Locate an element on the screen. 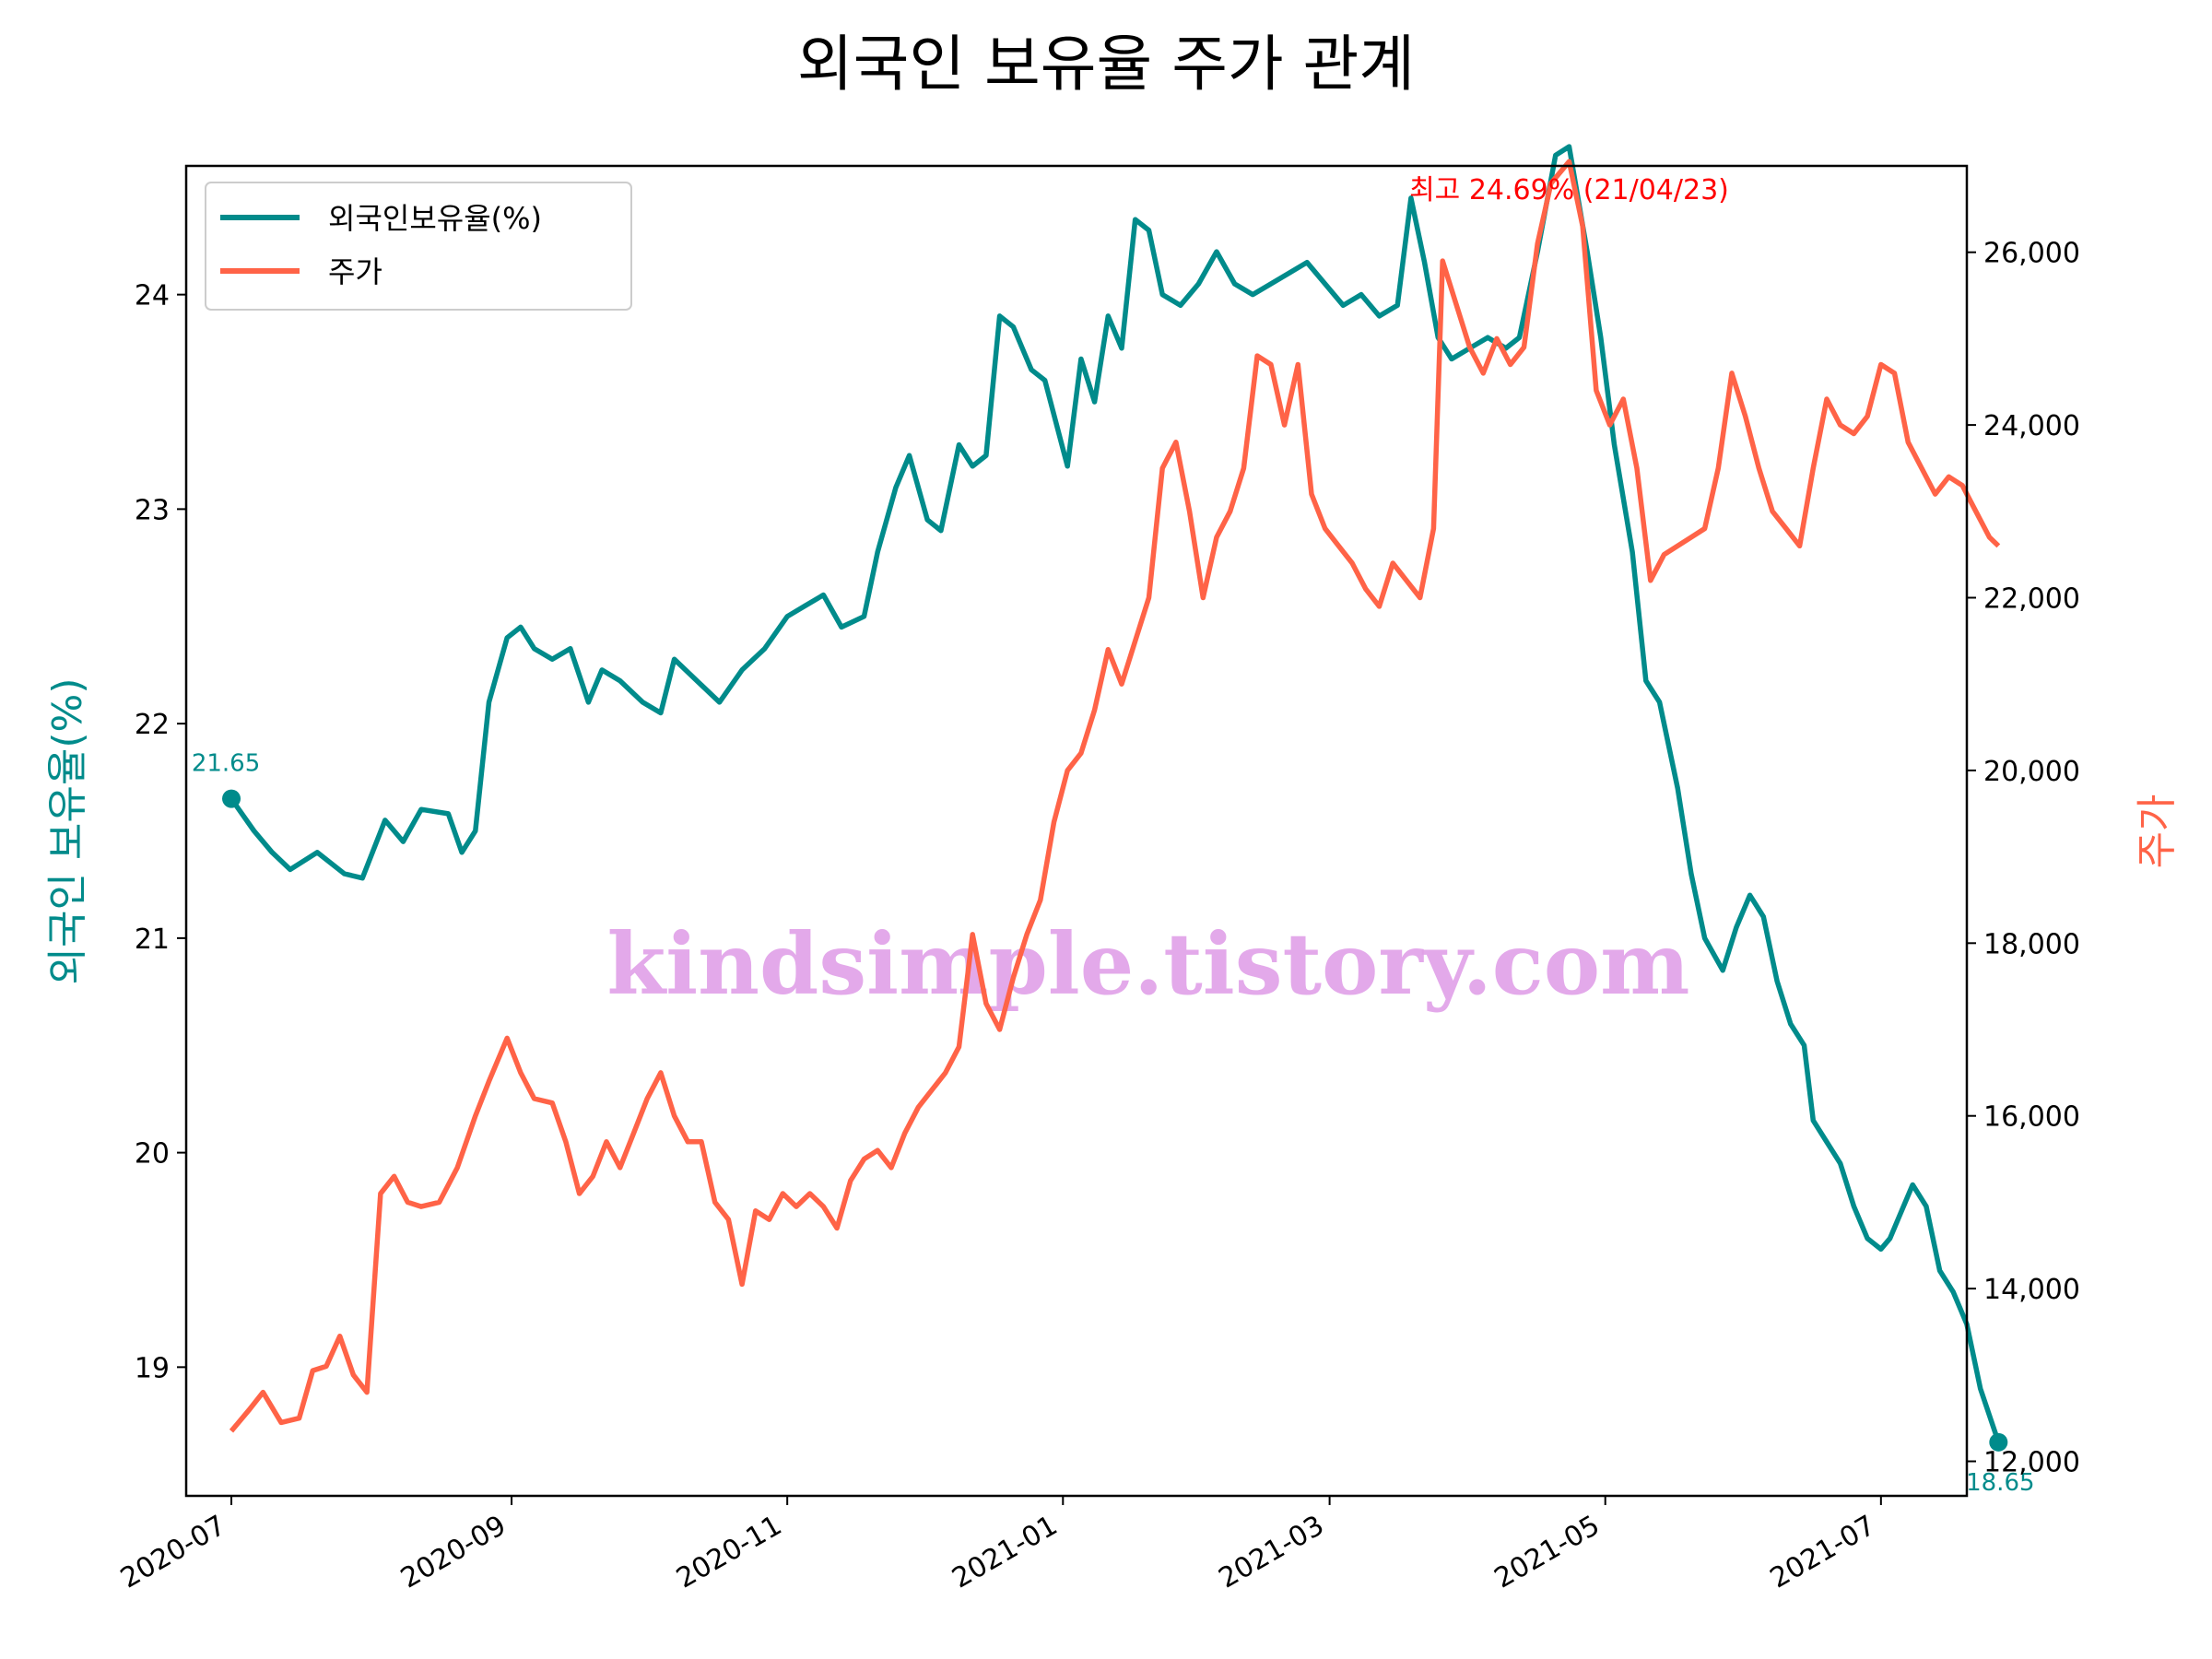  y-left-tick-label: 23 is located at coordinates (152, 510).